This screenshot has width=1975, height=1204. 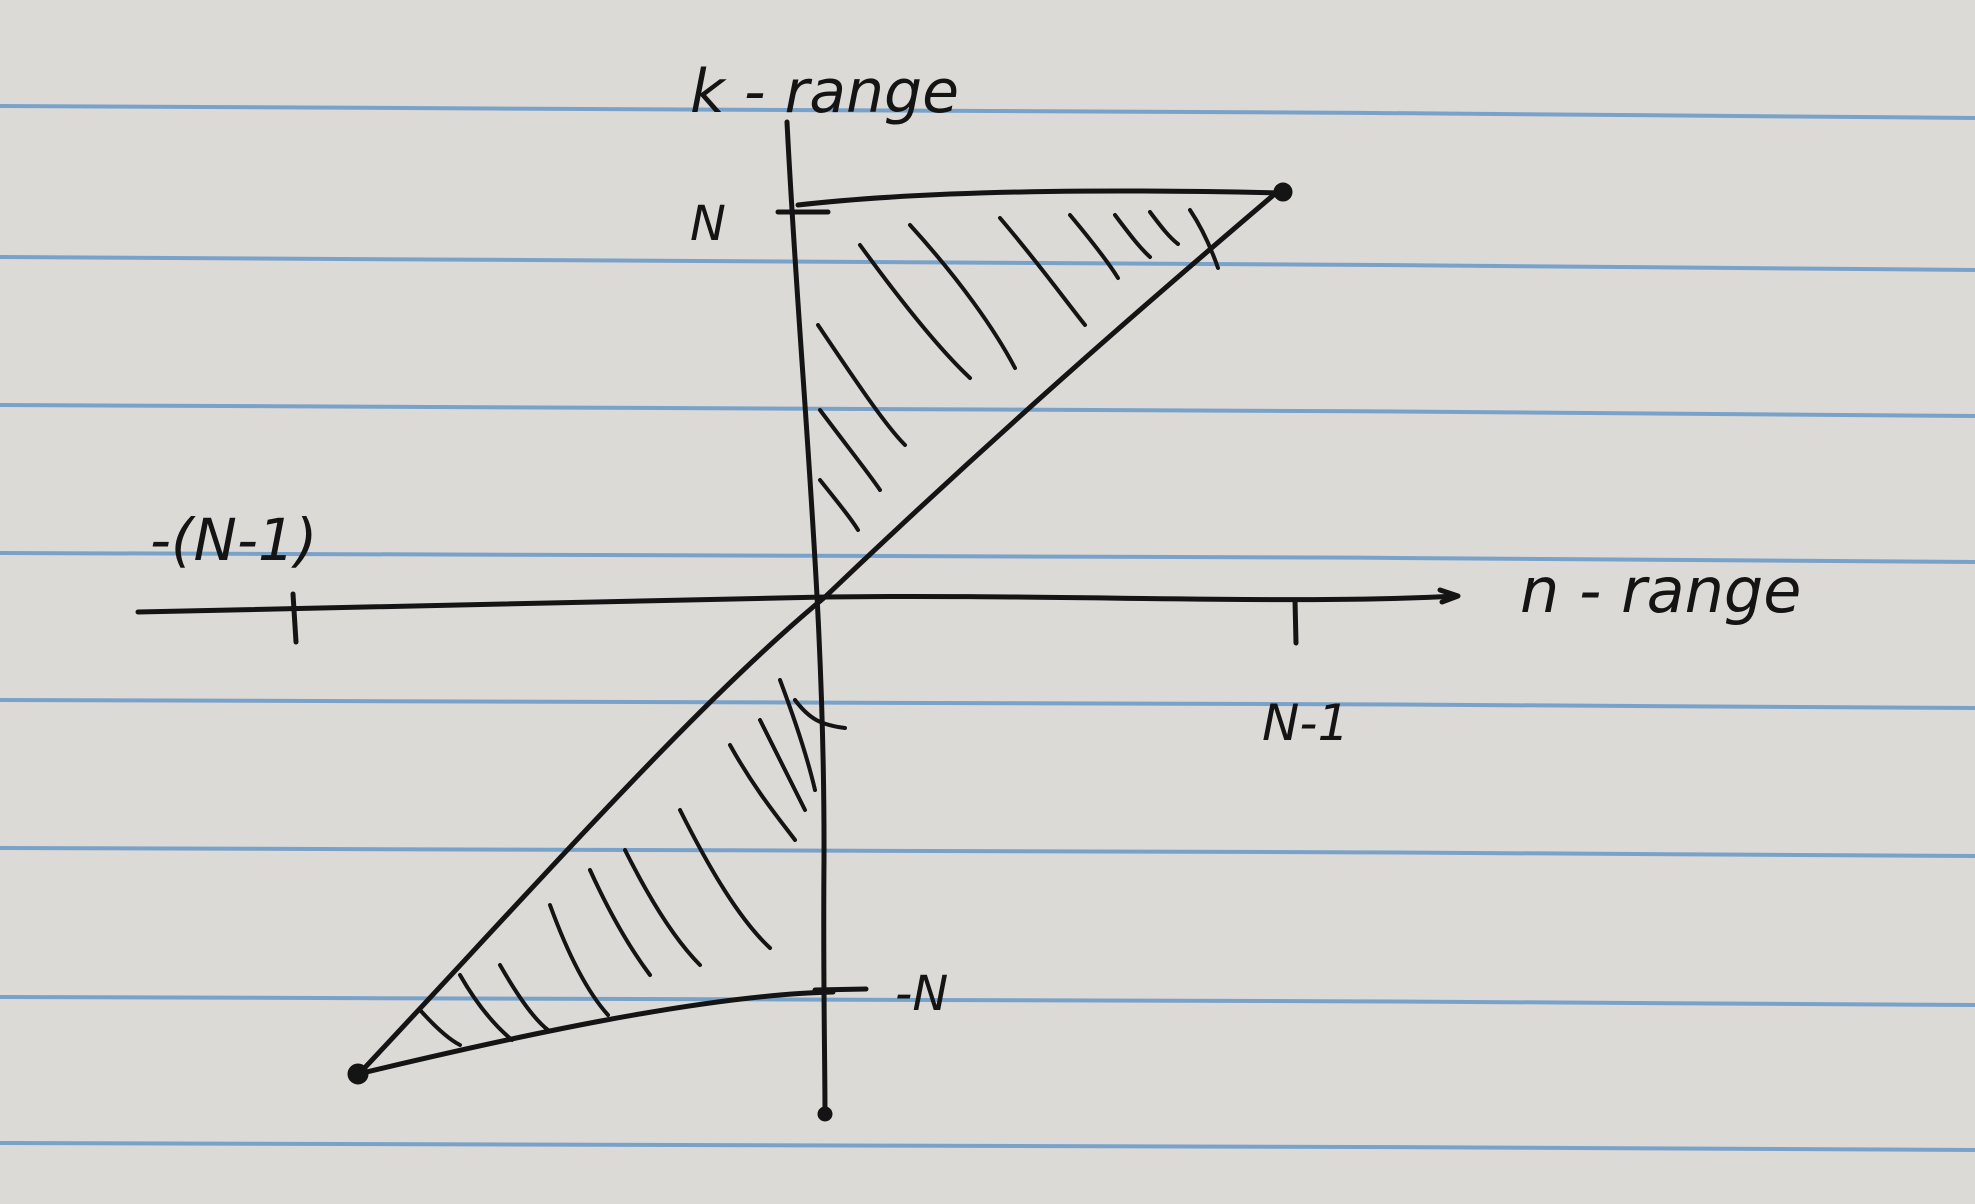 What do you see at coordinates (1295, 621) in the screenshot?
I see `x-tick-right` at bounding box center [1295, 621].